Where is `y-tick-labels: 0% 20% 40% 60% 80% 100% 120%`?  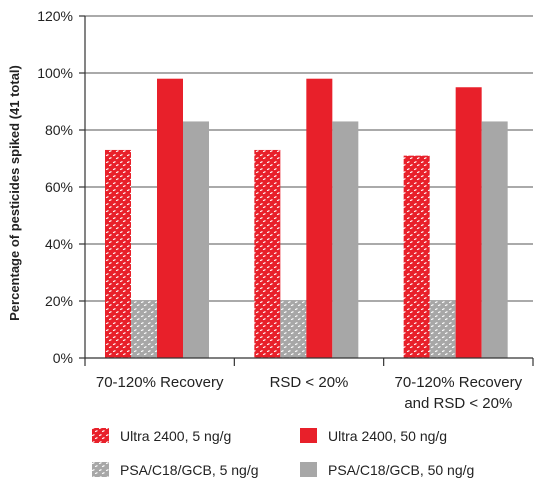 y-tick-labels: 0% 20% 40% 60% 80% 100% 120% is located at coordinates (55, 187).